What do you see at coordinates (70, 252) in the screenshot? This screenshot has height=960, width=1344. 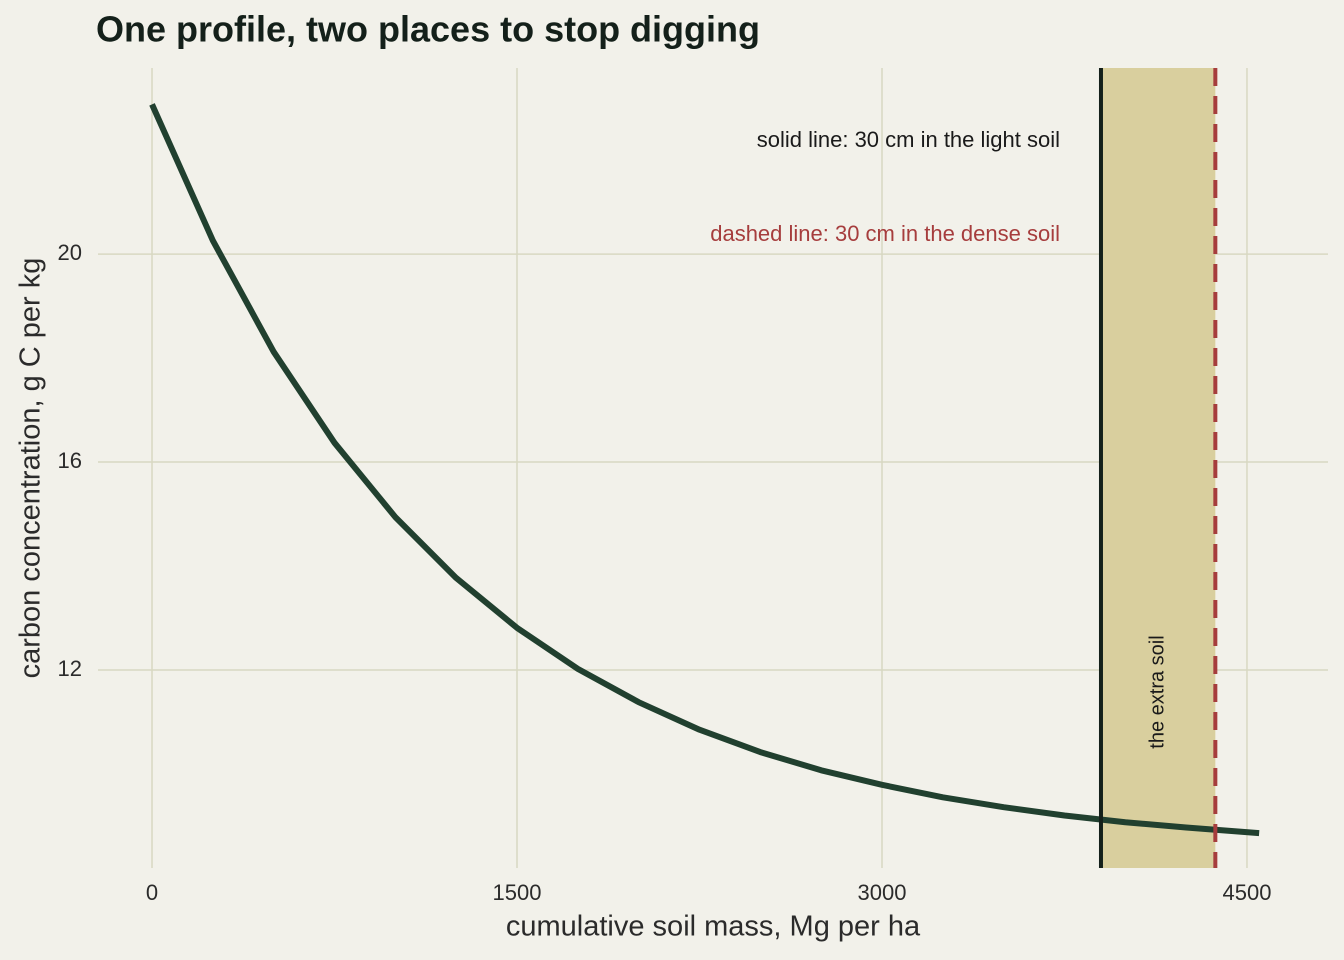 I see `y-tick-label: 20` at bounding box center [70, 252].